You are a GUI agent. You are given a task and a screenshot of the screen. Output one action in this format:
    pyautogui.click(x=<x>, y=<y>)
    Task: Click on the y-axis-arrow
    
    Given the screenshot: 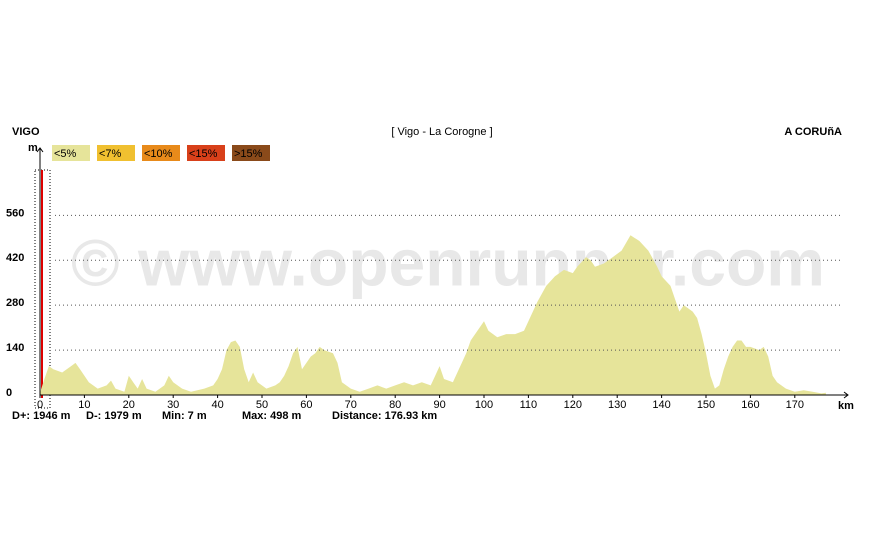 What is the action you would take?
    pyautogui.click(x=40, y=150)
    